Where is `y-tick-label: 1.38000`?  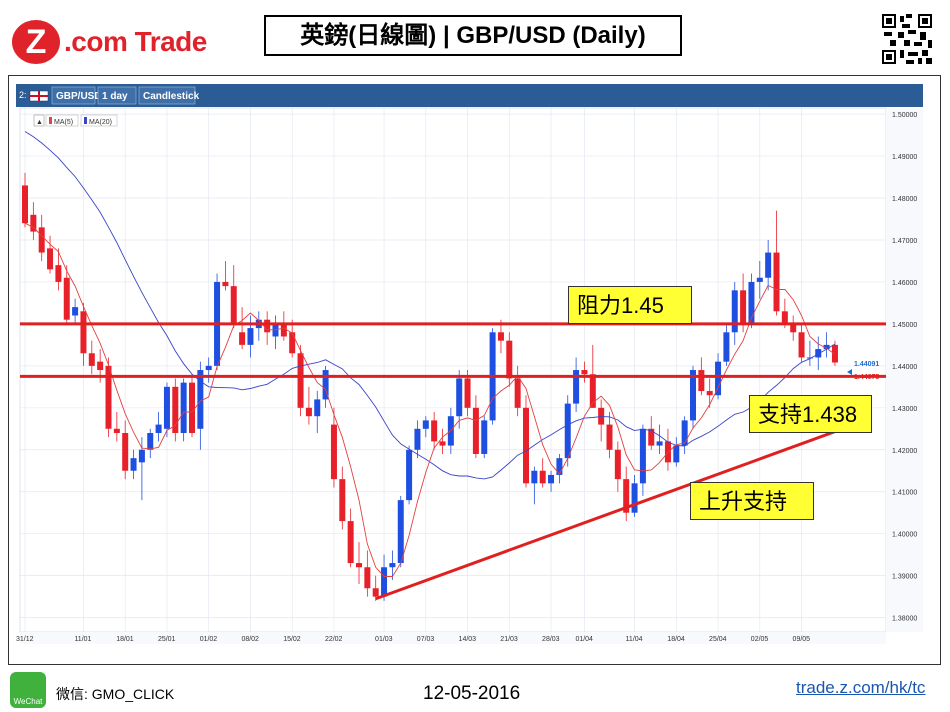 y-tick-label: 1.38000 is located at coordinates (904, 619).